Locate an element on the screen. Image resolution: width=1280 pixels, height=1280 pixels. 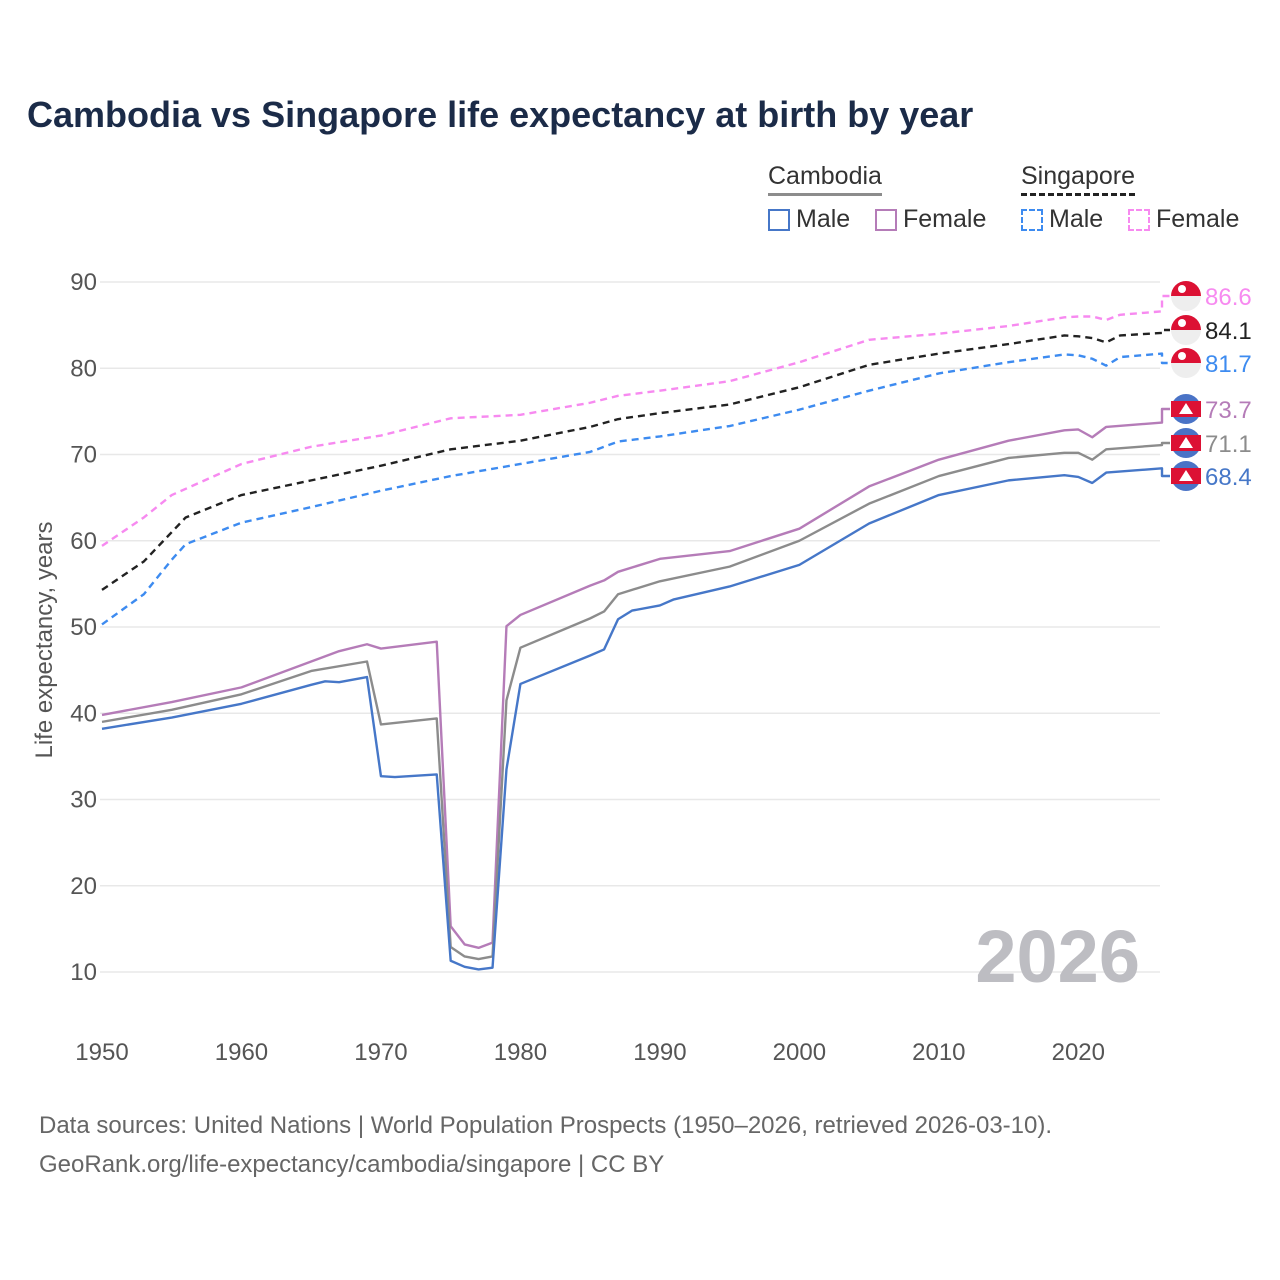
y-axis-label: Life expectancy, years is located at coordinates (44, 639).